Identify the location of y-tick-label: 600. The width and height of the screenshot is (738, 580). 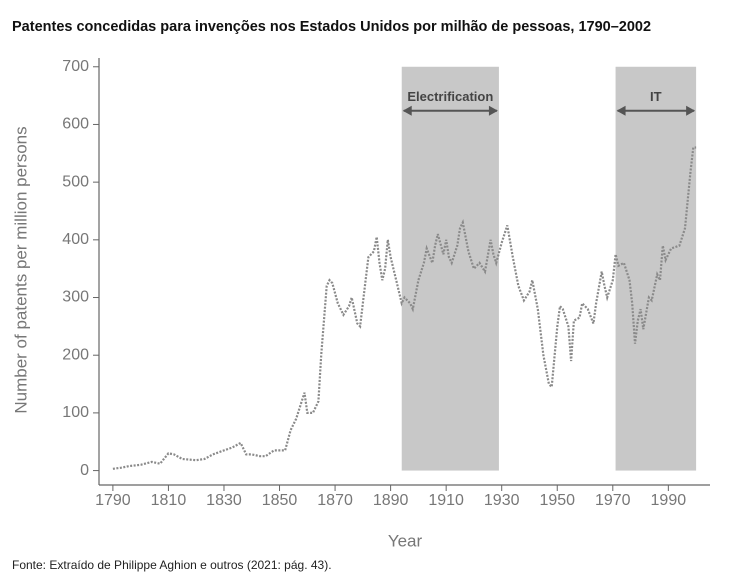
(75, 124).